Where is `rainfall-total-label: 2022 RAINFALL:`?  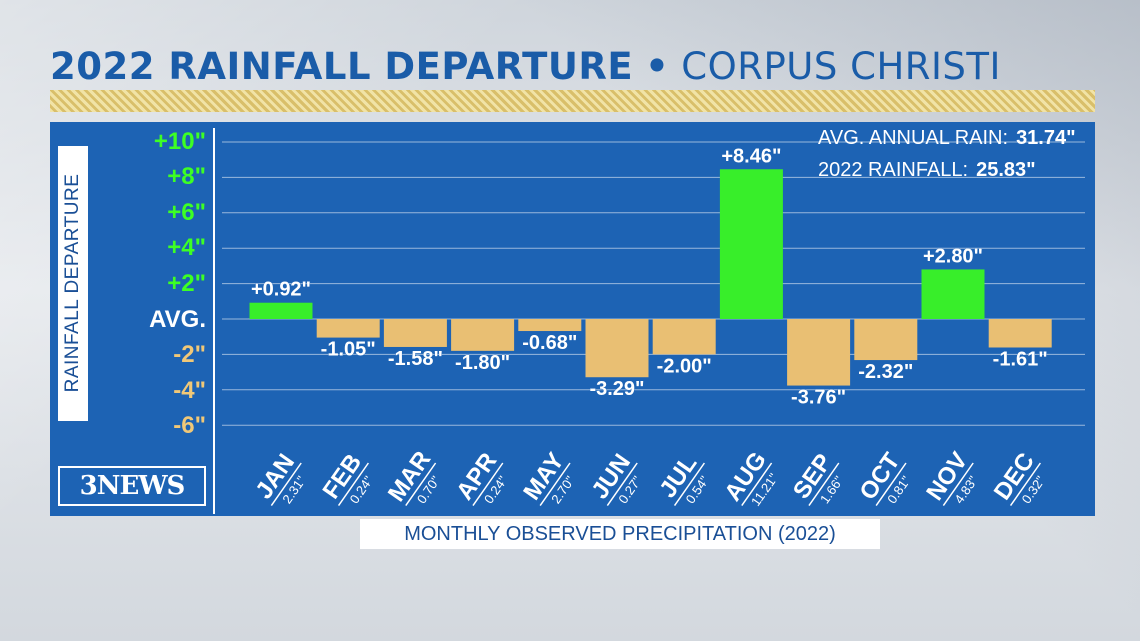
rainfall-total-label: 2022 RAINFALL: is located at coordinates (893, 170).